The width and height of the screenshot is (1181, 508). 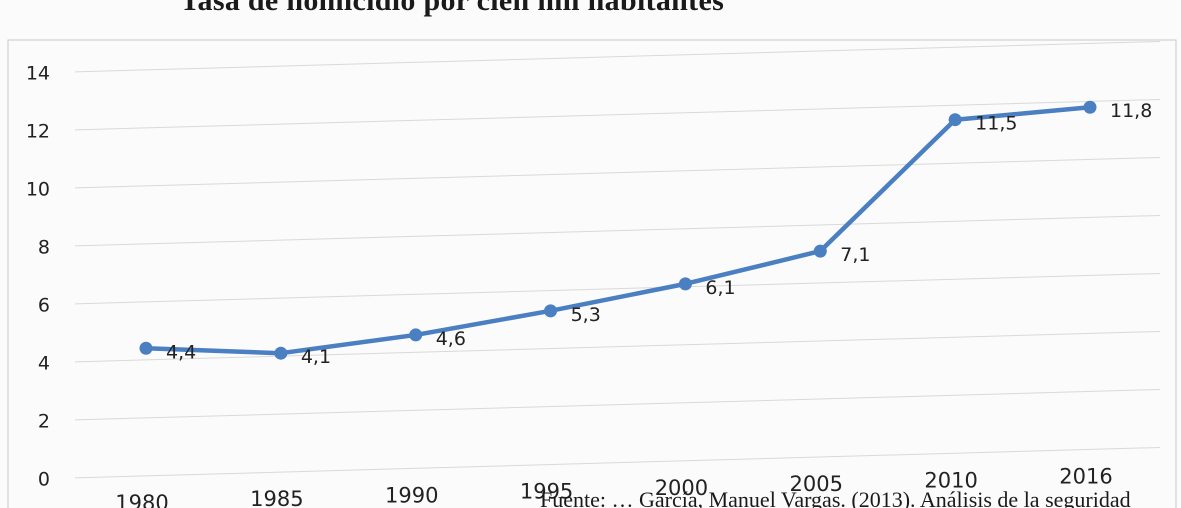 What do you see at coordinates (586, 315) in the screenshot?
I see `data-label: 5,3` at bounding box center [586, 315].